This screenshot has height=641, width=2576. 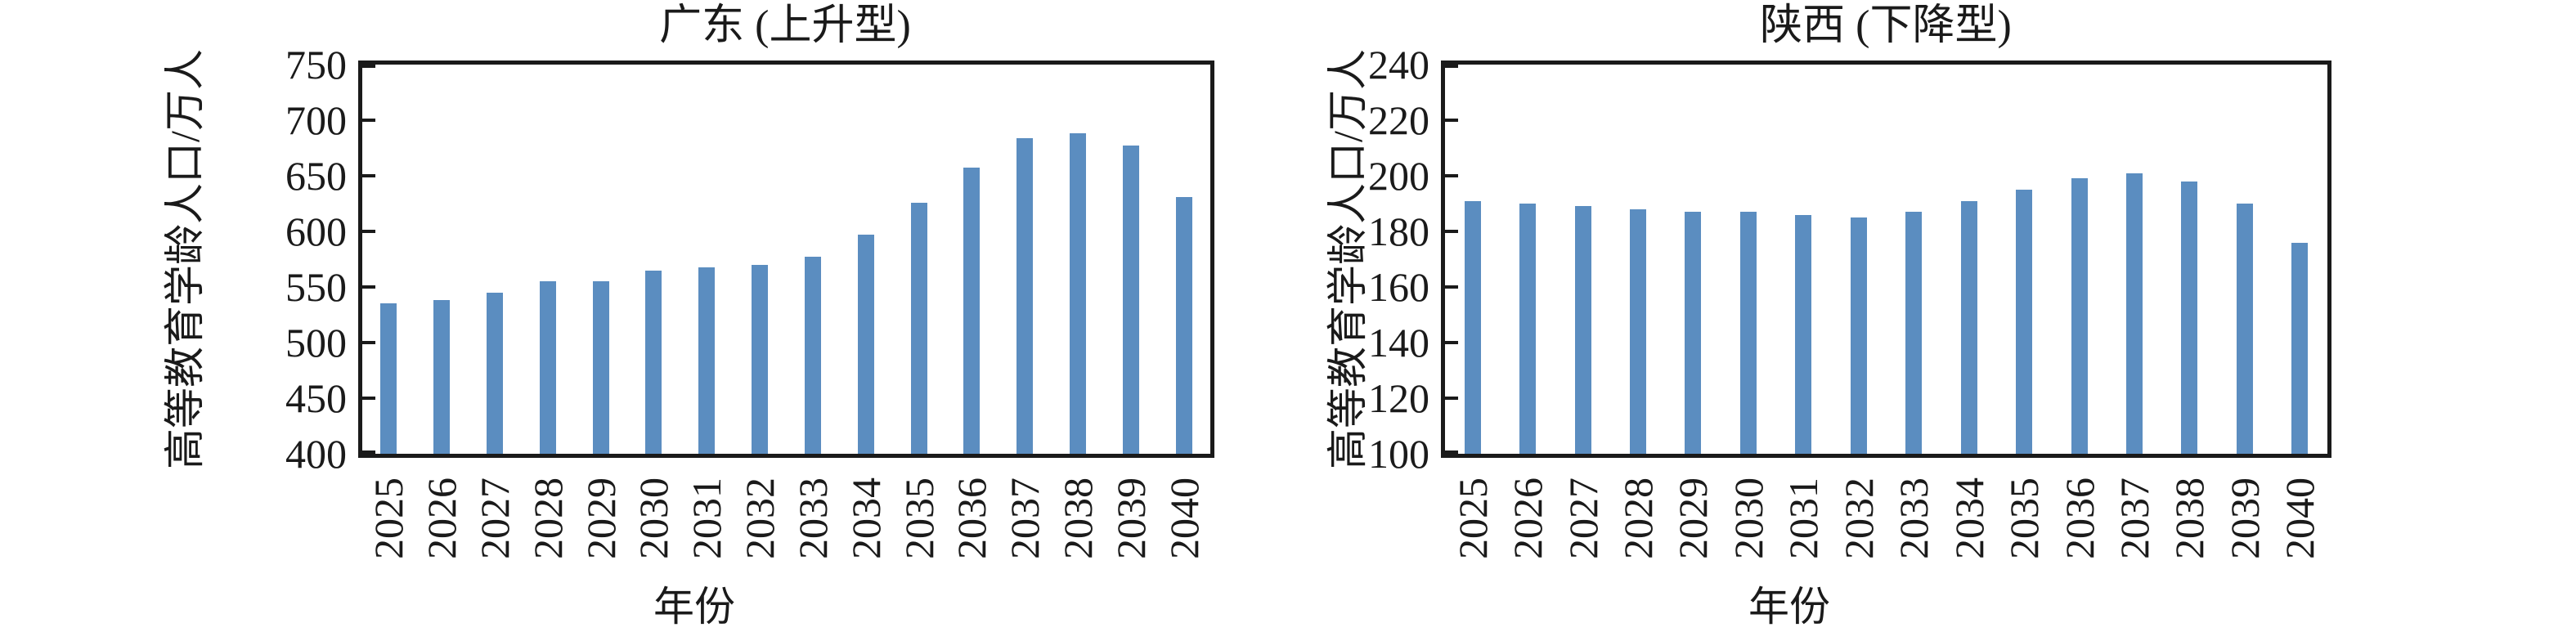 I want to click on y-tick-label: 240, so click(x=1399, y=64).